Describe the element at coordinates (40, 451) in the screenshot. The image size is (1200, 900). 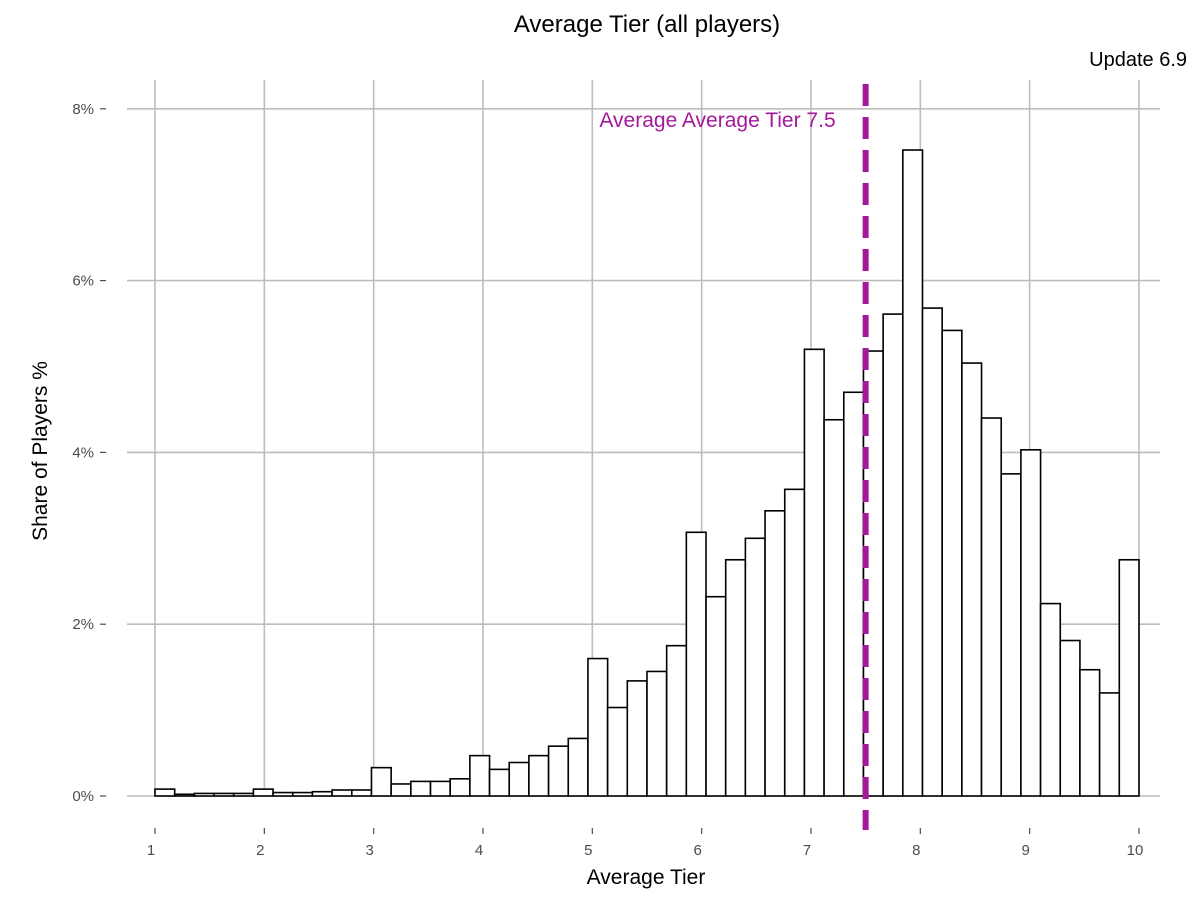
I see `y-axis-title: Share of Players %` at that location.